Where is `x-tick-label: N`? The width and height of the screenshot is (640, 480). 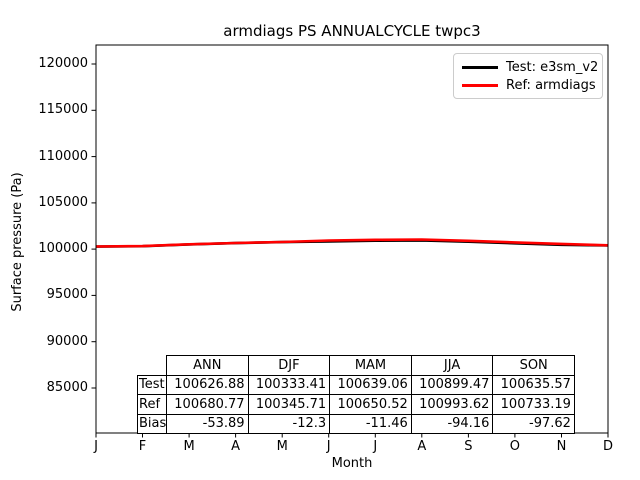
x-tick-label: N is located at coordinates (561, 446).